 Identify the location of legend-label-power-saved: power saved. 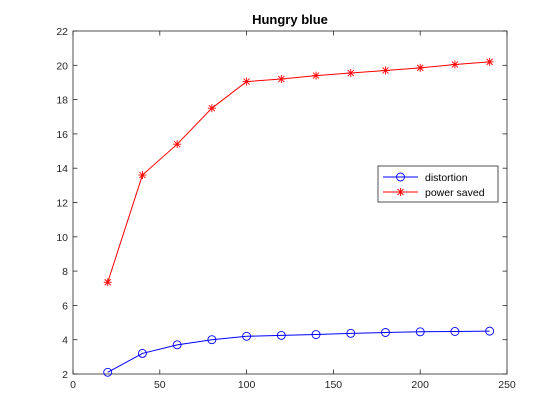
(455, 193).